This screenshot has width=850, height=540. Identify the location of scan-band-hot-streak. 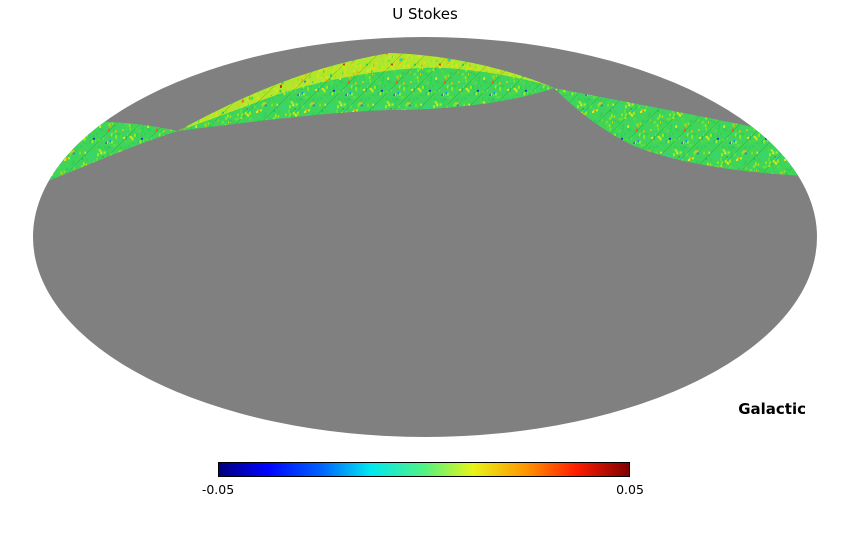
(366, 92).